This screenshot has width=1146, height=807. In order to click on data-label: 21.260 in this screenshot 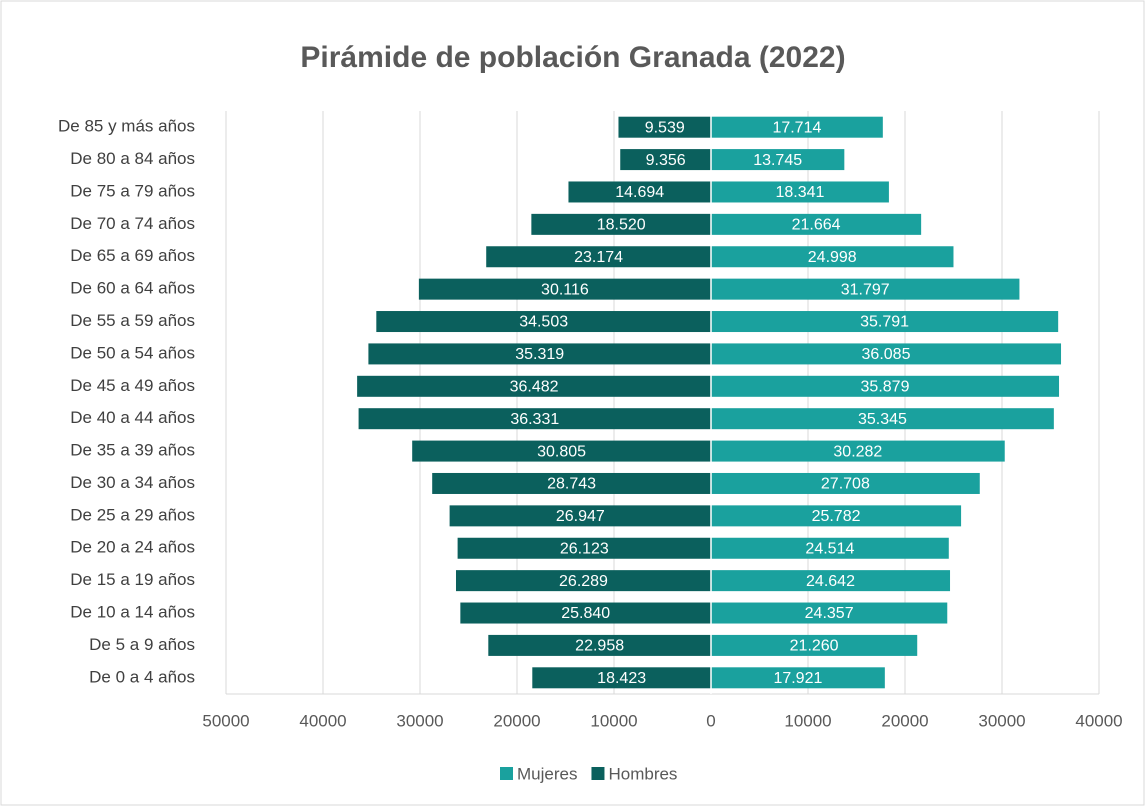, I will do `click(814, 646)`.